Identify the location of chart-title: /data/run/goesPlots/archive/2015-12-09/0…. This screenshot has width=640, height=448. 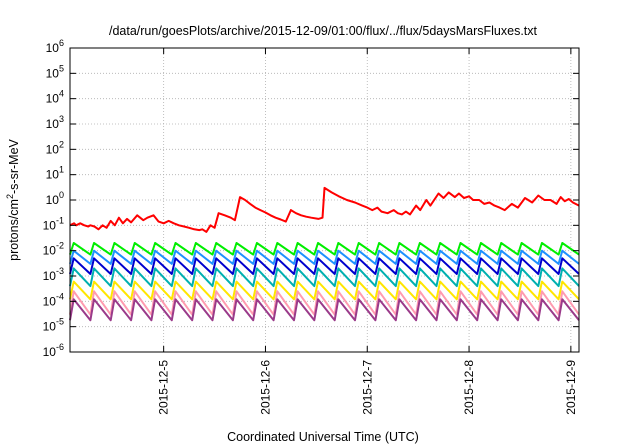
(323, 31).